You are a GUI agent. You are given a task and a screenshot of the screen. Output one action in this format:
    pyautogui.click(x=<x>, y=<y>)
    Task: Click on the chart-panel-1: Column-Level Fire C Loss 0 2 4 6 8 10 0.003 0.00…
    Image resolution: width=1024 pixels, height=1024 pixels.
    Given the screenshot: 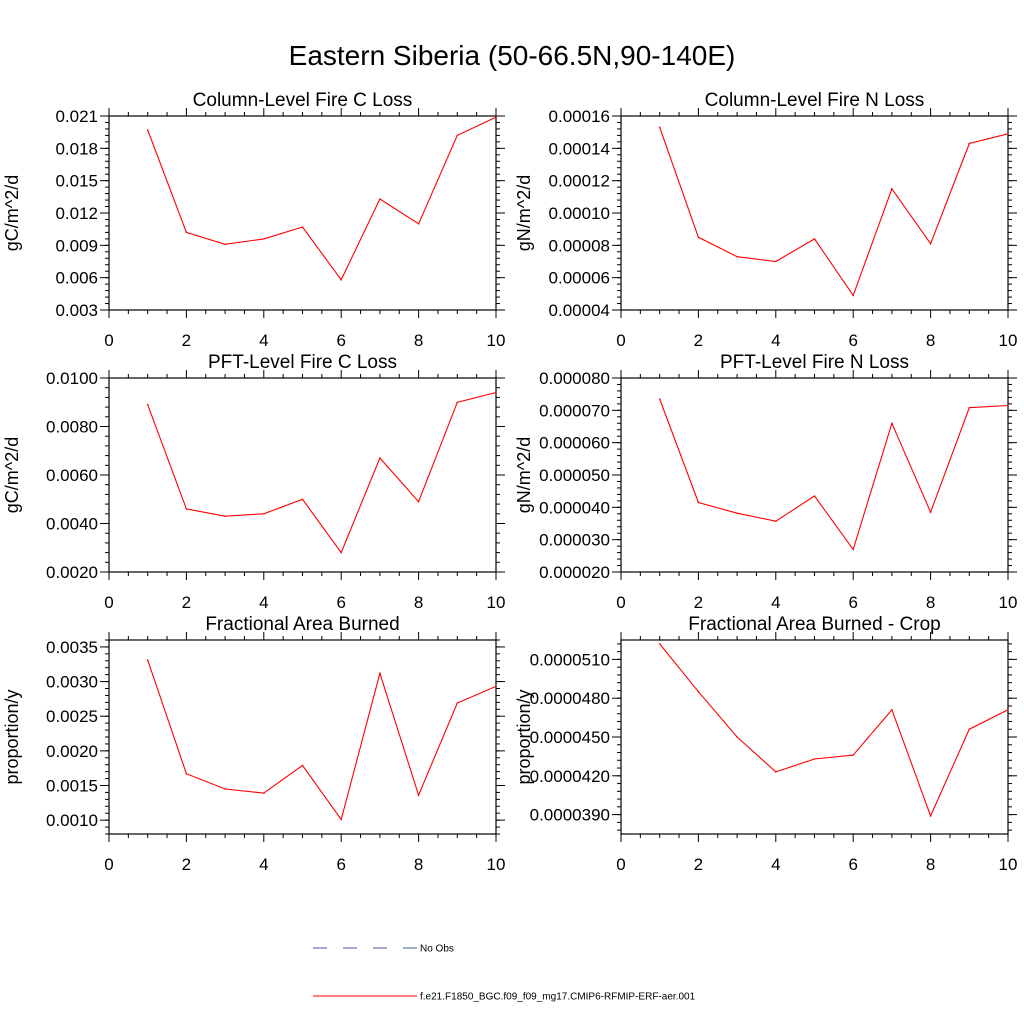 What is the action you would take?
    pyautogui.click(x=253, y=220)
    